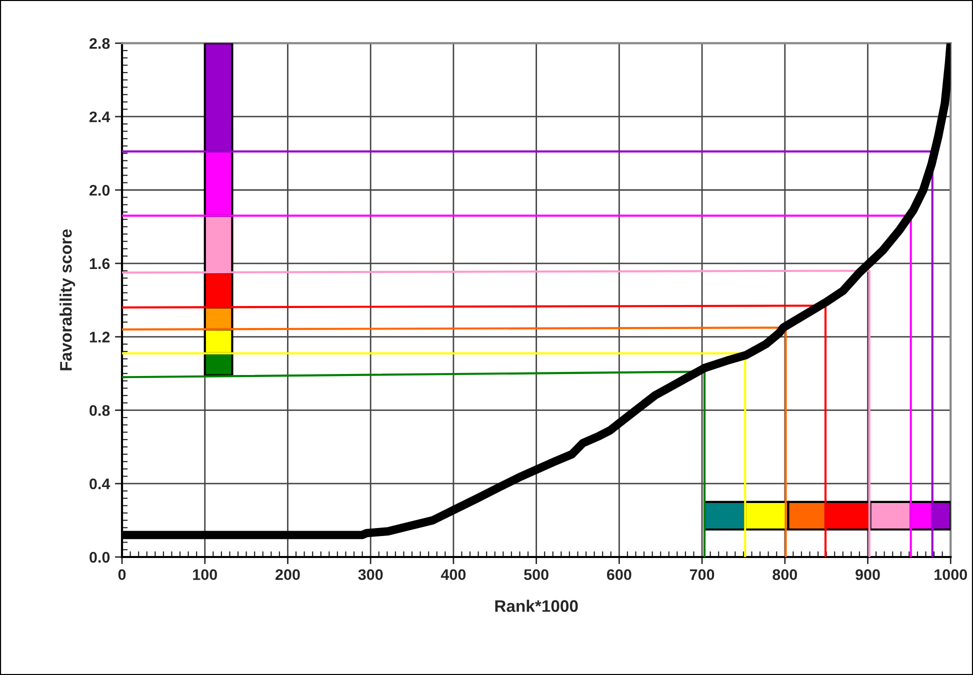  Describe the element at coordinates (122, 574) in the screenshot. I see `x-tick-label: 0` at that location.